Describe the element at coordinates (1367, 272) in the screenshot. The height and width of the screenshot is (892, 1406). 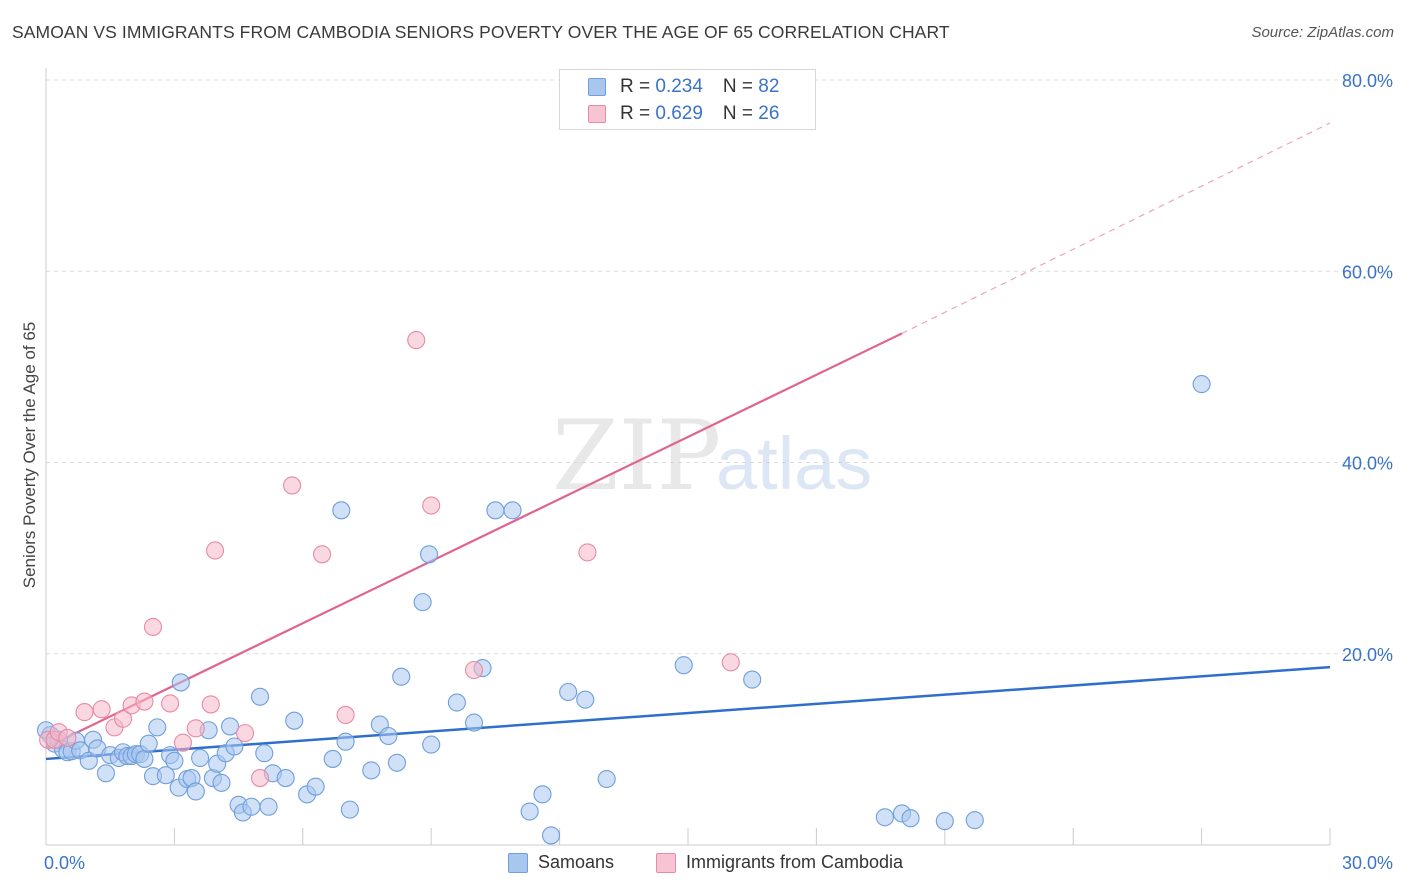
I see `y-tick-label: 60.0%` at that location.